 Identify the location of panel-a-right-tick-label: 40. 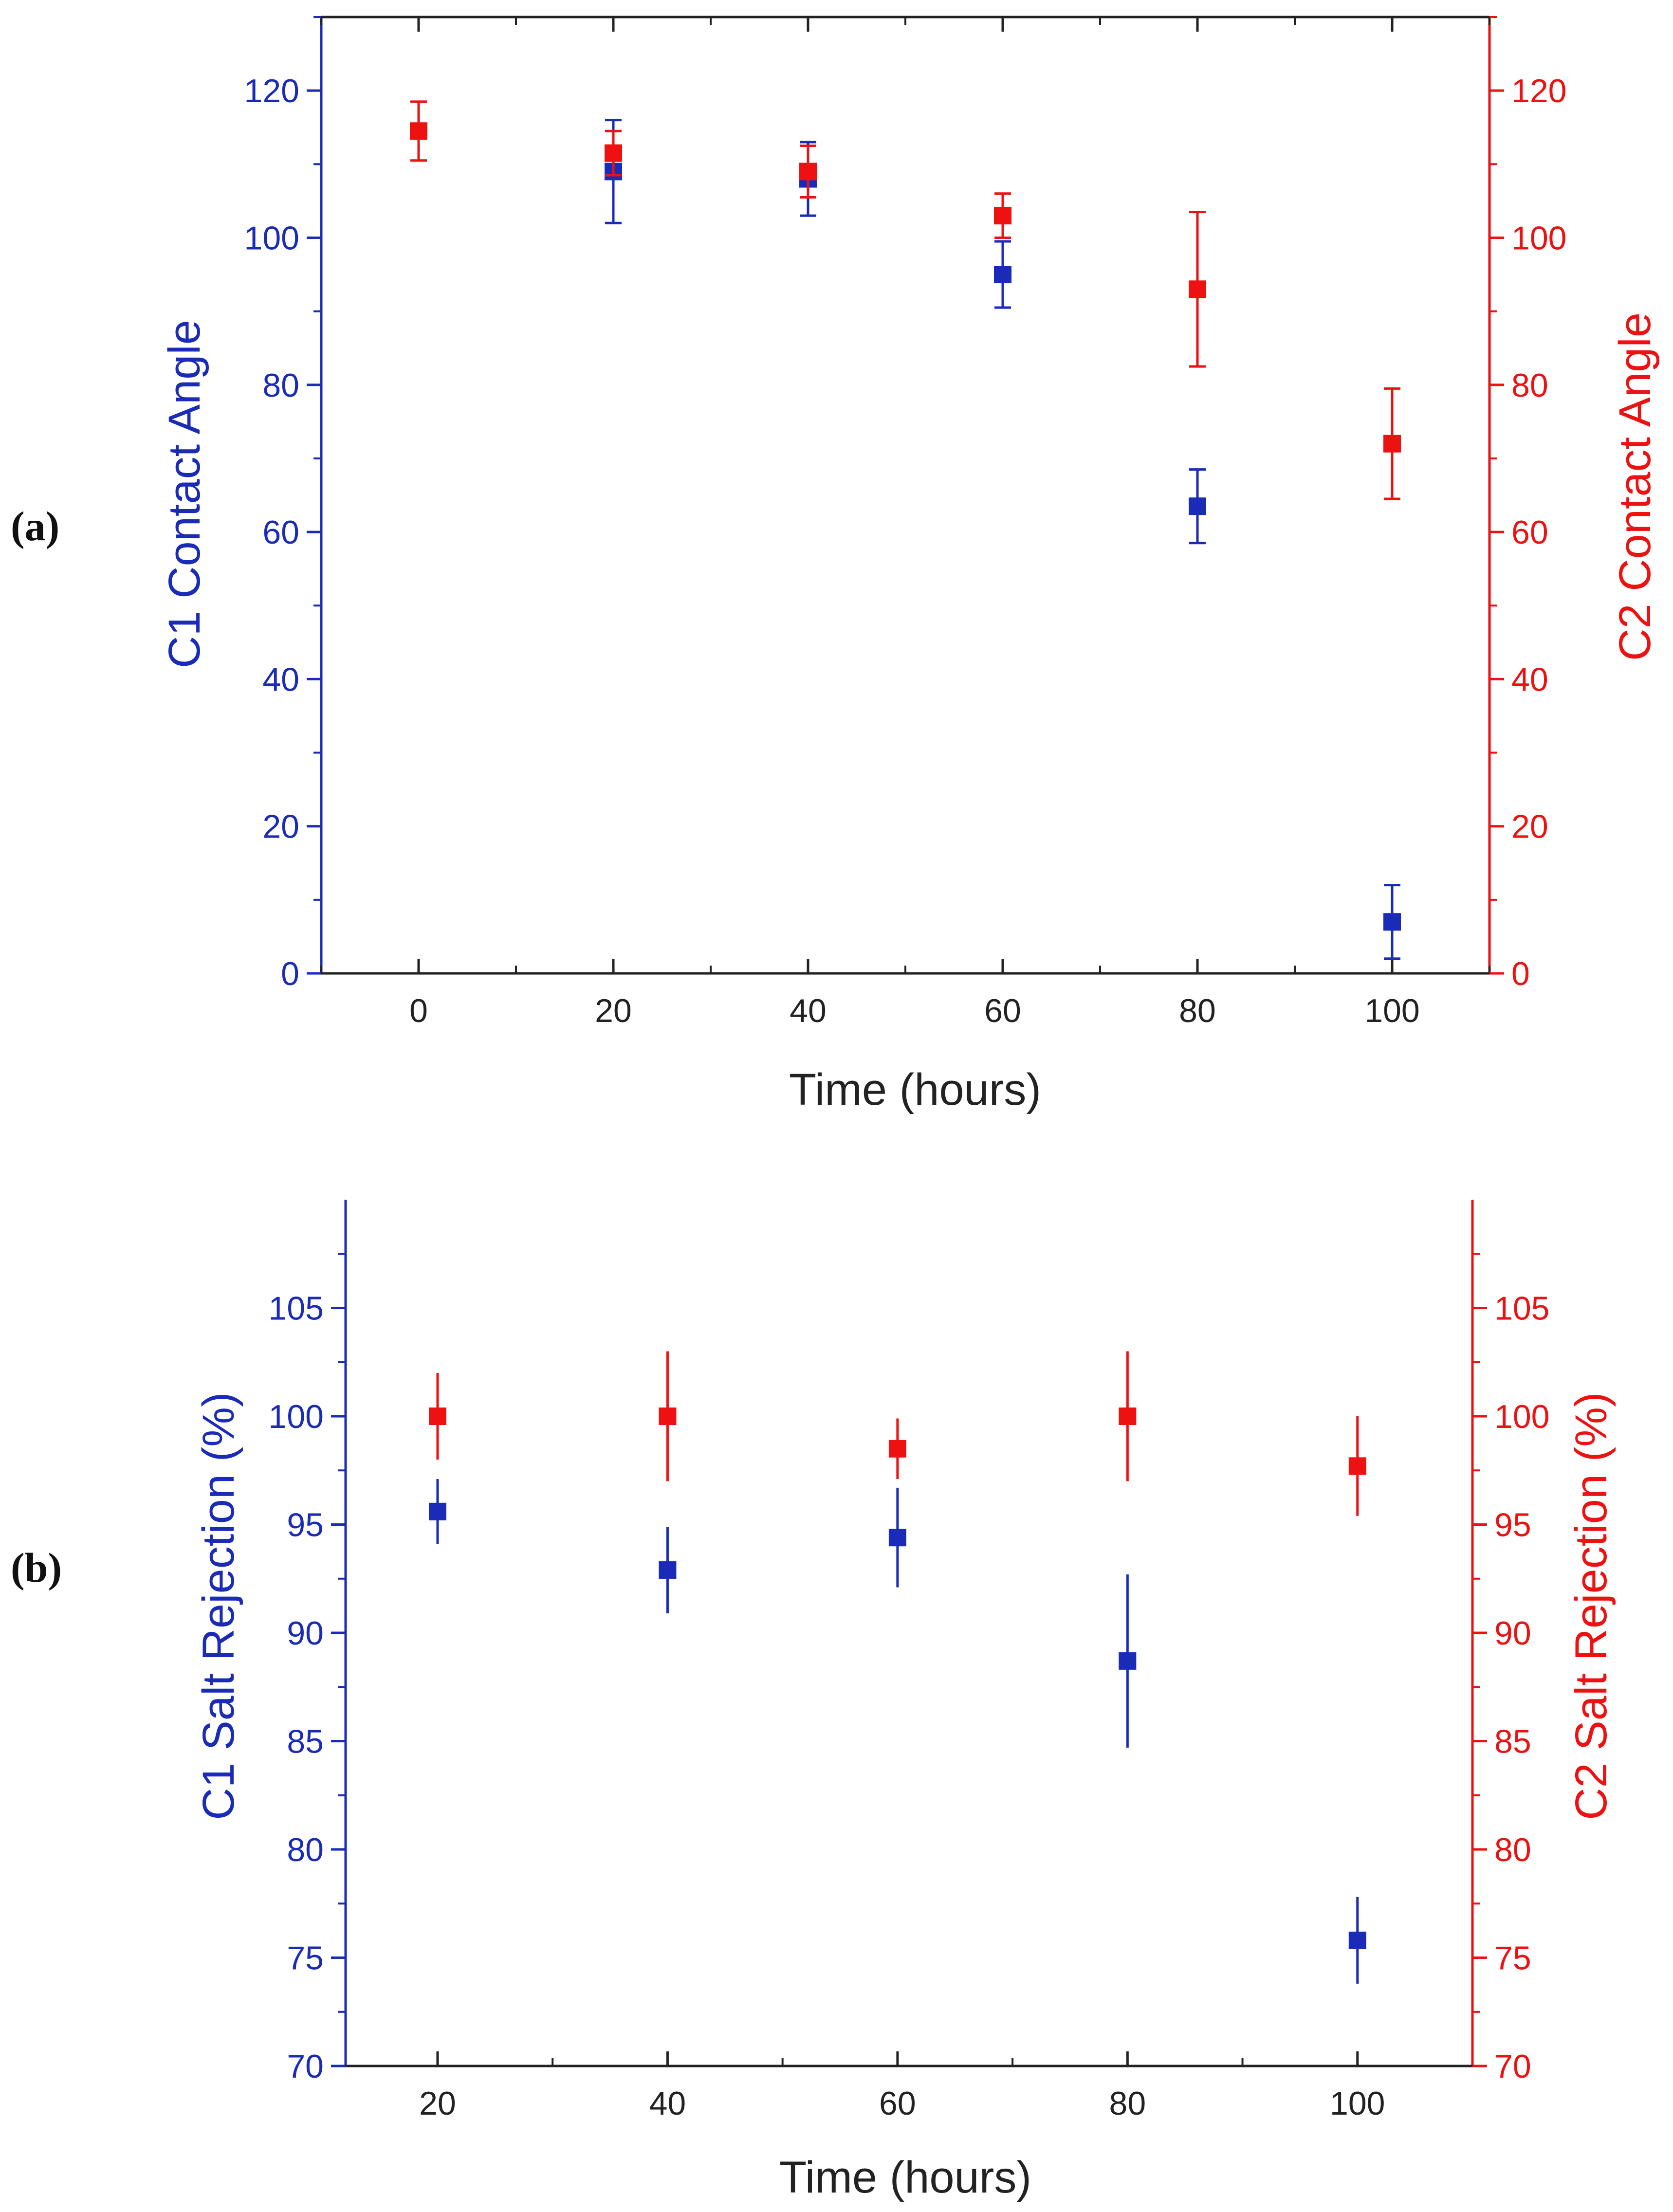
(1529, 679).